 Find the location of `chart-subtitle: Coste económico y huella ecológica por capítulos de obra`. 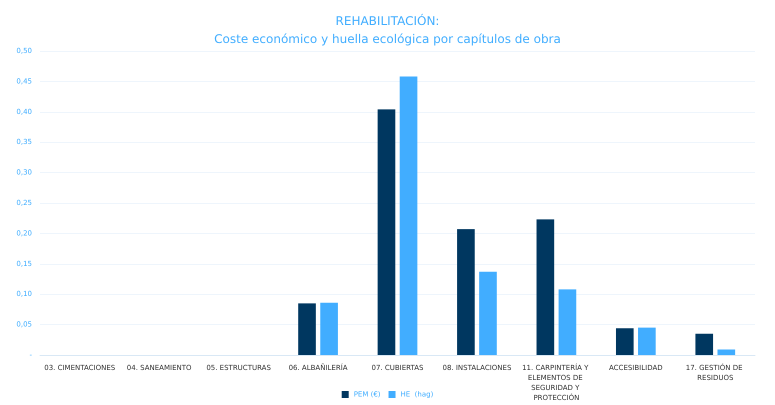

chart-subtitle: Coste económico y huella ecológica por capítulos de obra is located at coordinates (387, 39).